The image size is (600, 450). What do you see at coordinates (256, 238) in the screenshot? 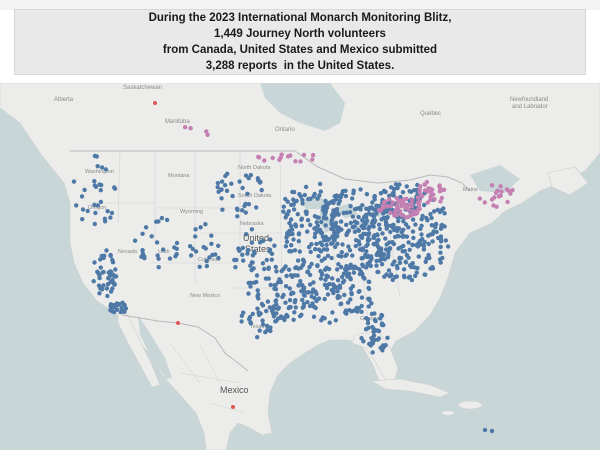
I see `label-united-states-1: United` at bounding box center [256, 238].